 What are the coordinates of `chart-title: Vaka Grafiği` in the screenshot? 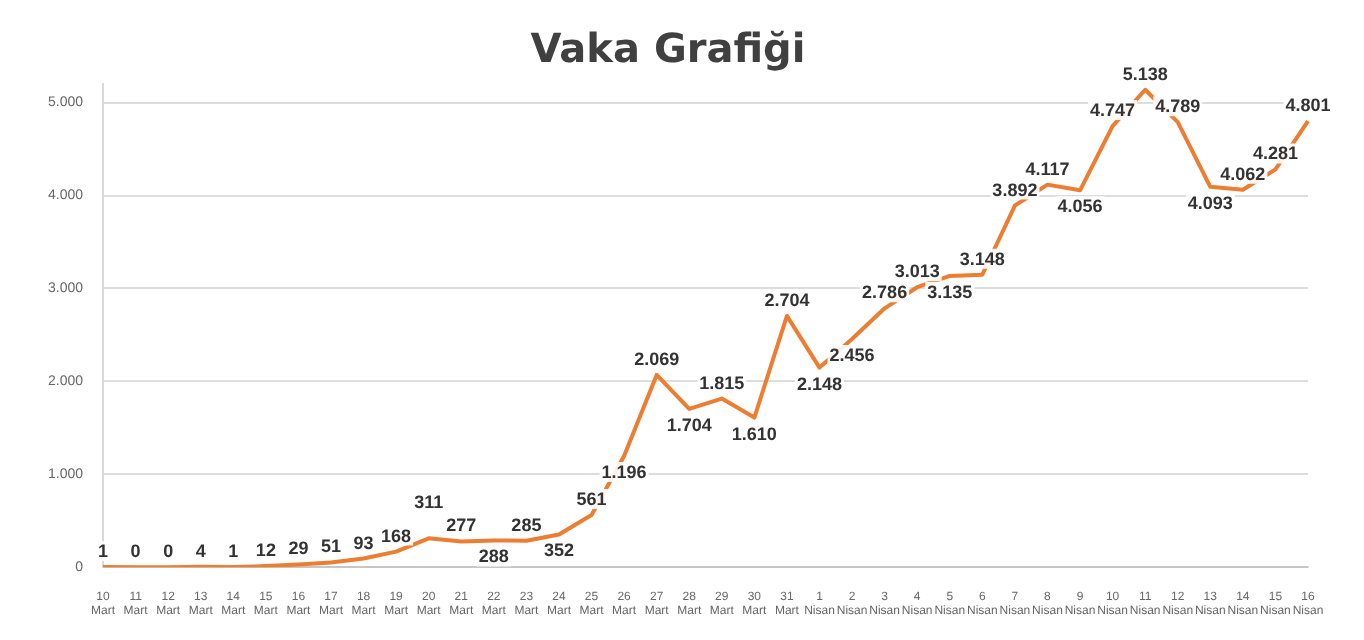 It's located at (668, 48).